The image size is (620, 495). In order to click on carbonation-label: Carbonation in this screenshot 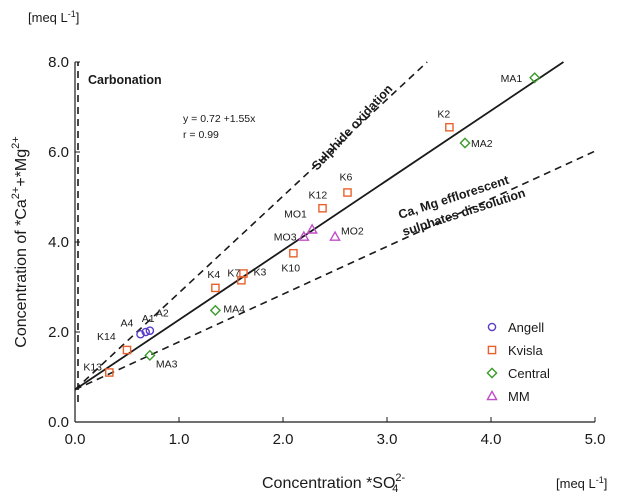, I will do `click(125, 80)`.